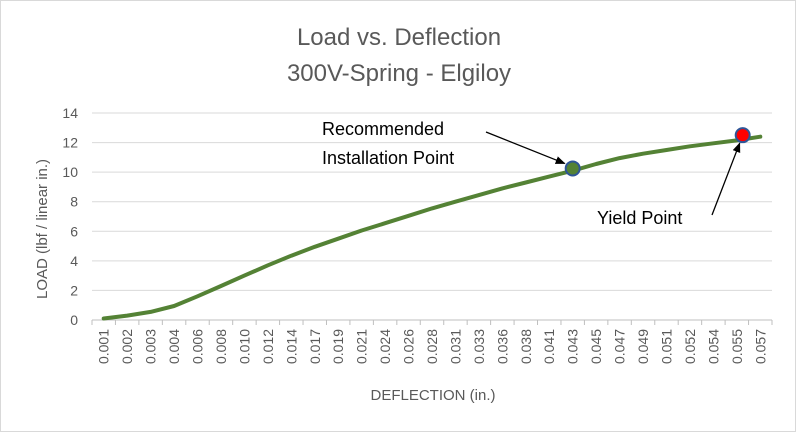 The height and width of the screenshot is (433, 796). I want to click on annotations-layer: Recommended Installation Point Yield Point, so click(536, 173).